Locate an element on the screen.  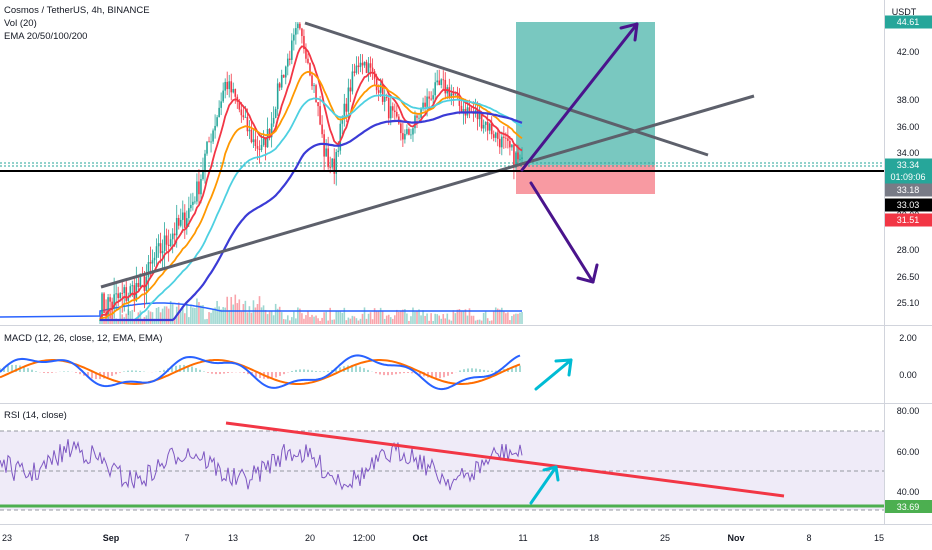
macd-arrow is located at coordinates (553, 374).